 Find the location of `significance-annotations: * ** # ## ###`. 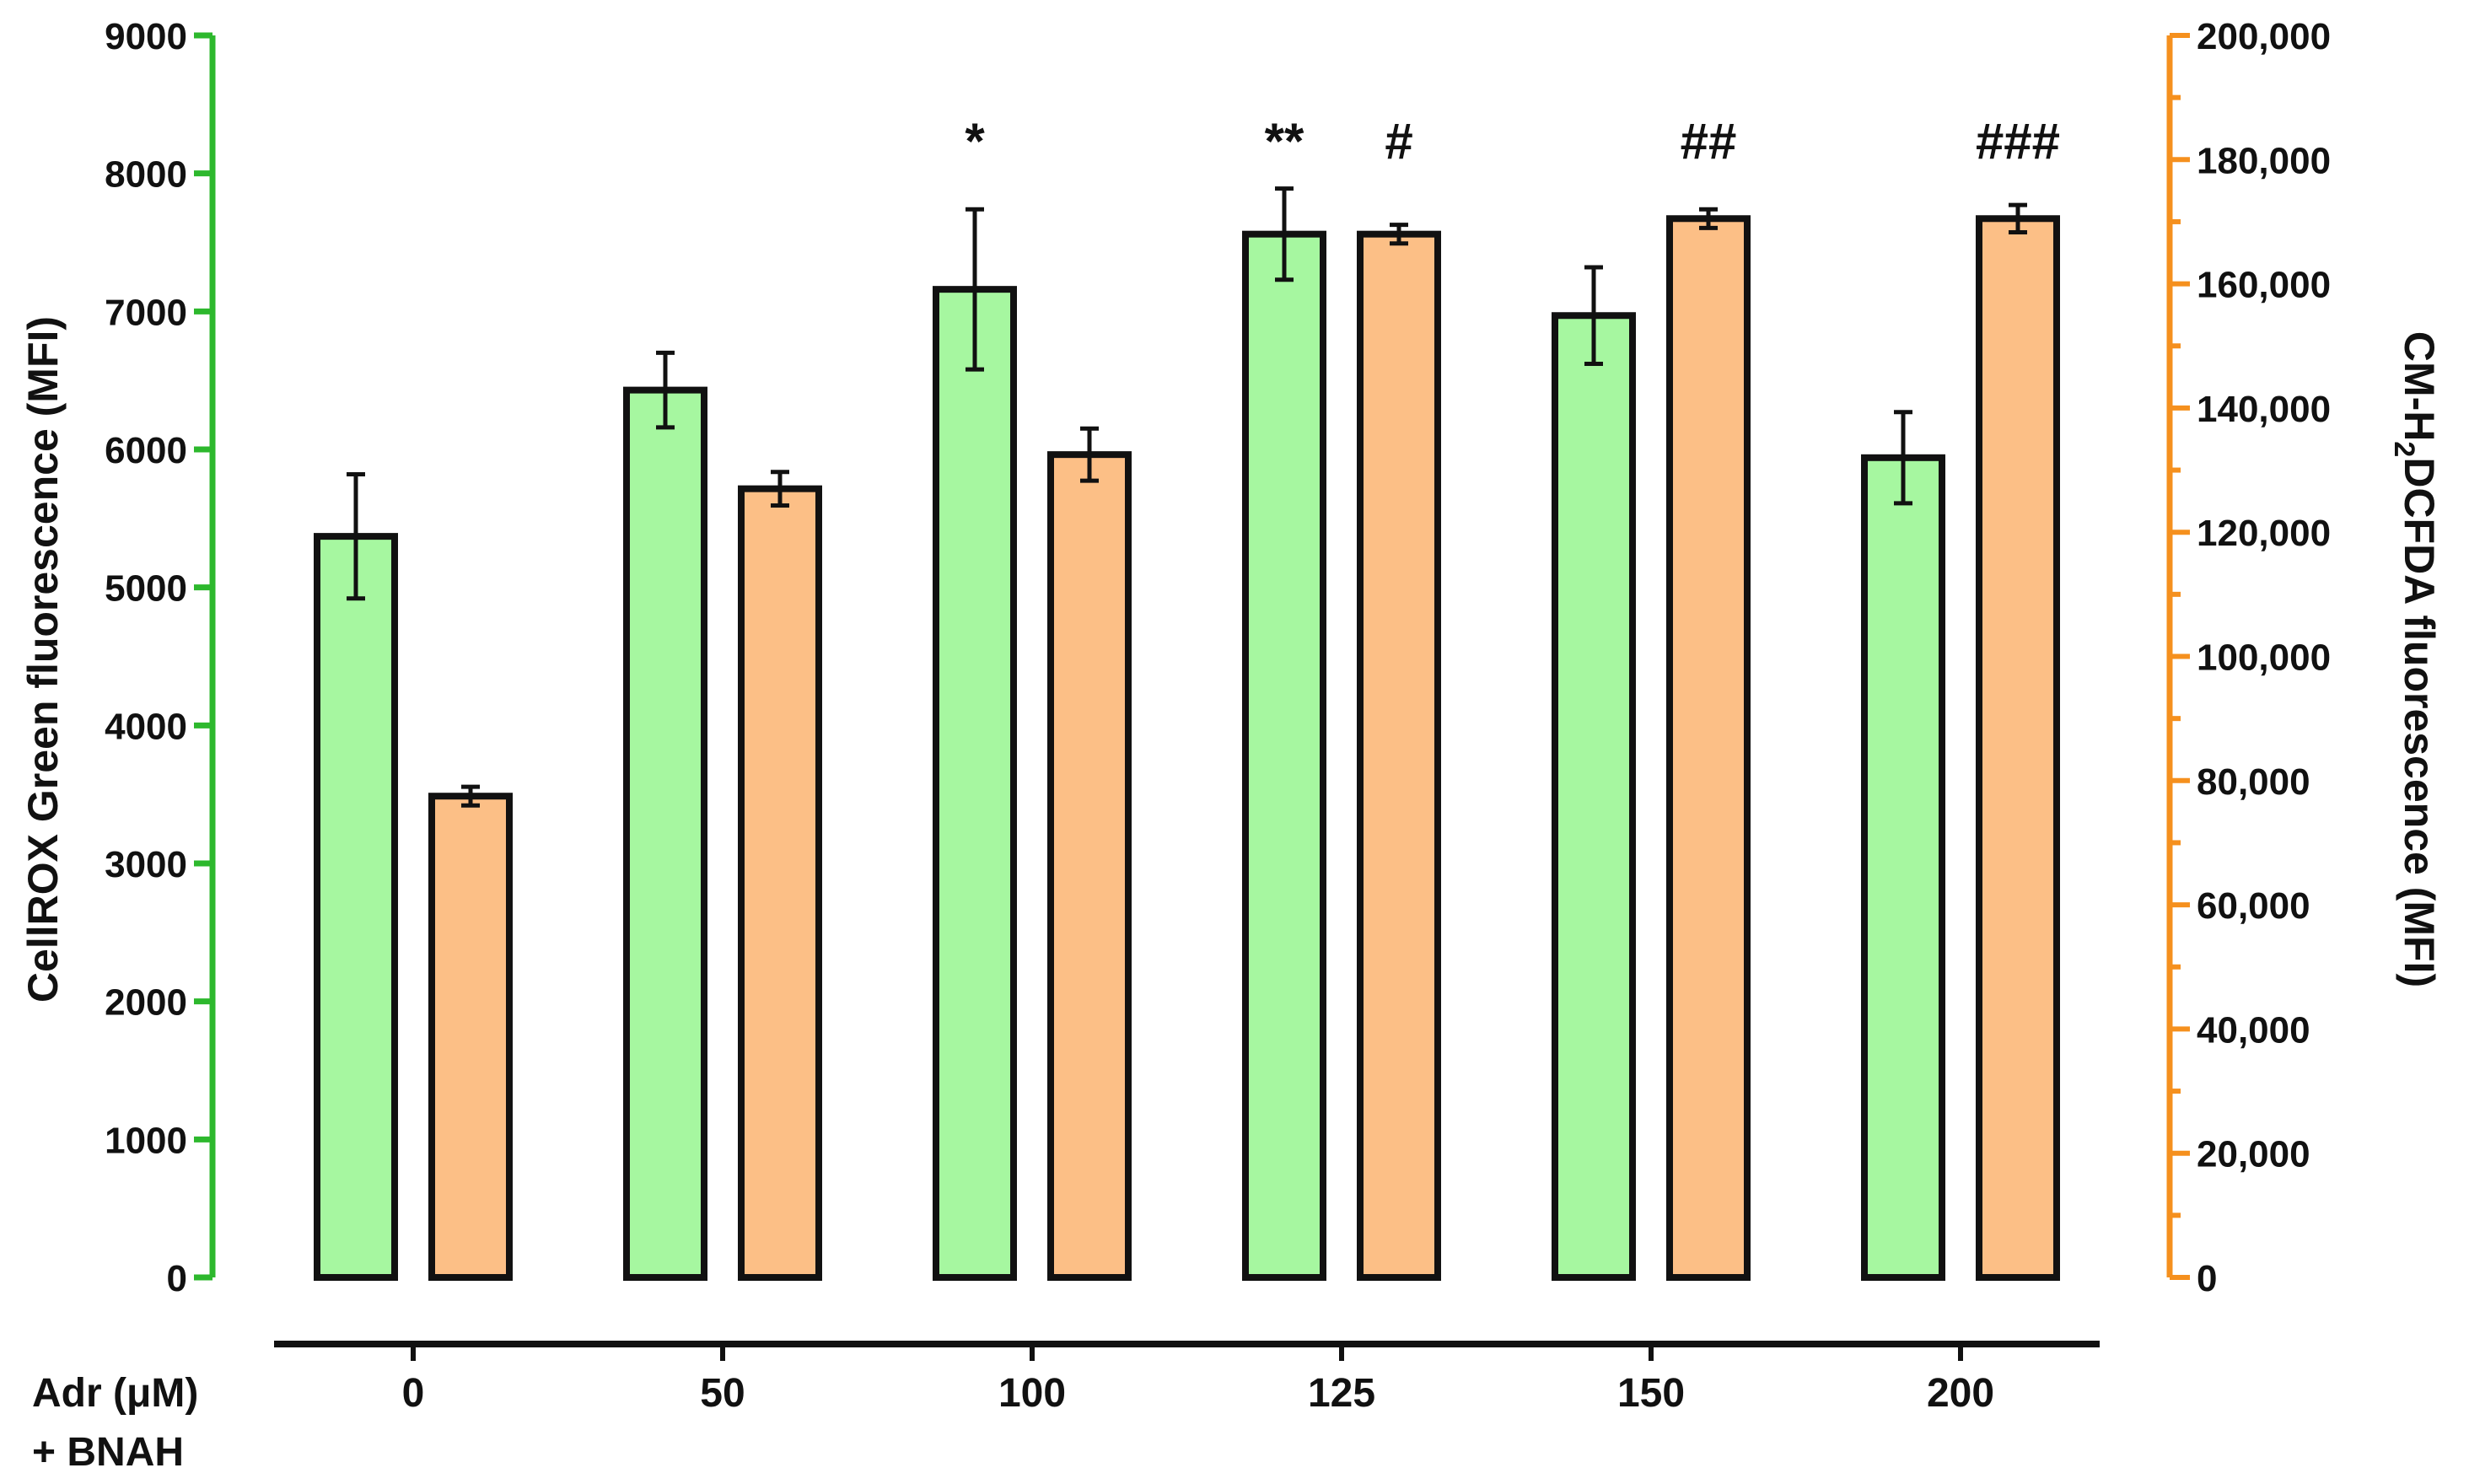

significance-annotations: * ** # ## ### is located at coordinates (1512, 141).